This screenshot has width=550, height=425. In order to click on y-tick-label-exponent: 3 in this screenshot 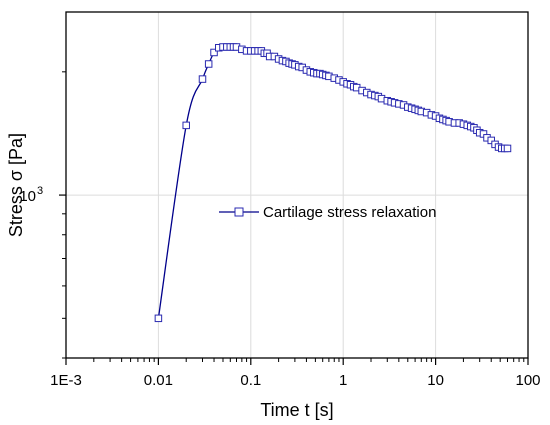, I will do `click(40, 191)`.